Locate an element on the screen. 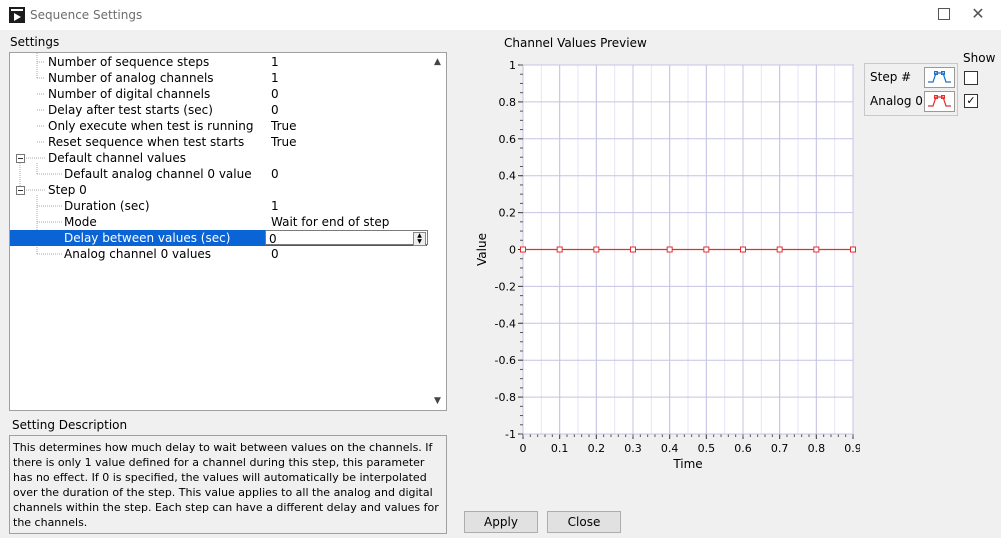 This screenshot has height=538, width=1001. setting-row-number-of-digital-channels: Number of digital channels 0 is located at coordinates (218, 94).